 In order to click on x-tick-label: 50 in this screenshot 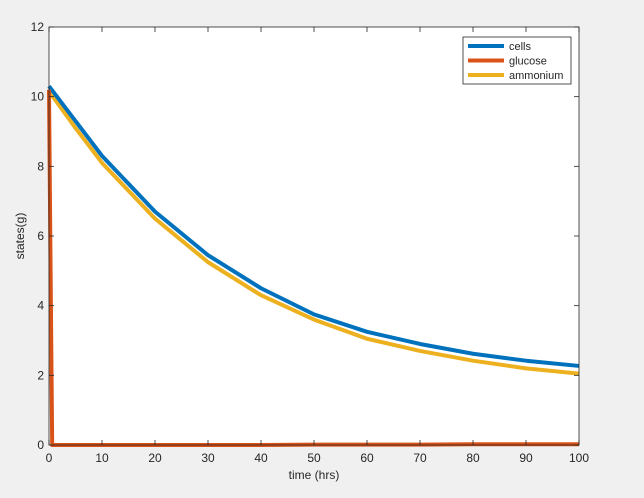, I will do `click(314, 458)`.